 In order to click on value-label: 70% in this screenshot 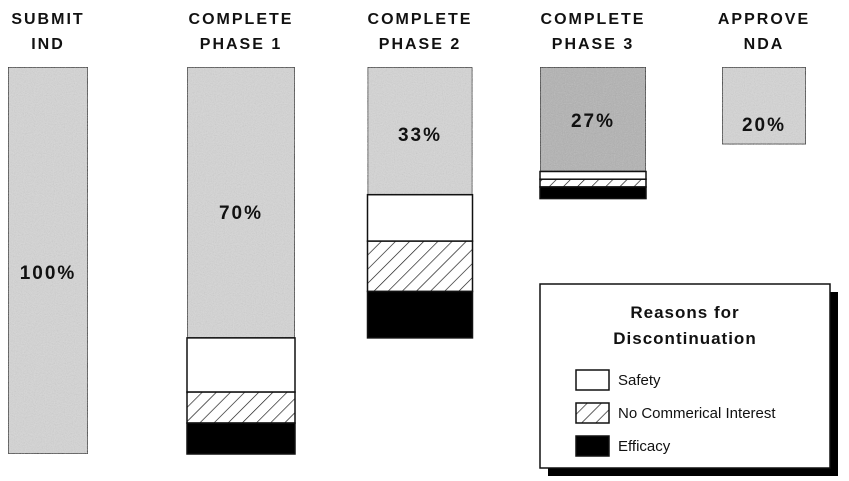, I will do `click(241, 213)`.